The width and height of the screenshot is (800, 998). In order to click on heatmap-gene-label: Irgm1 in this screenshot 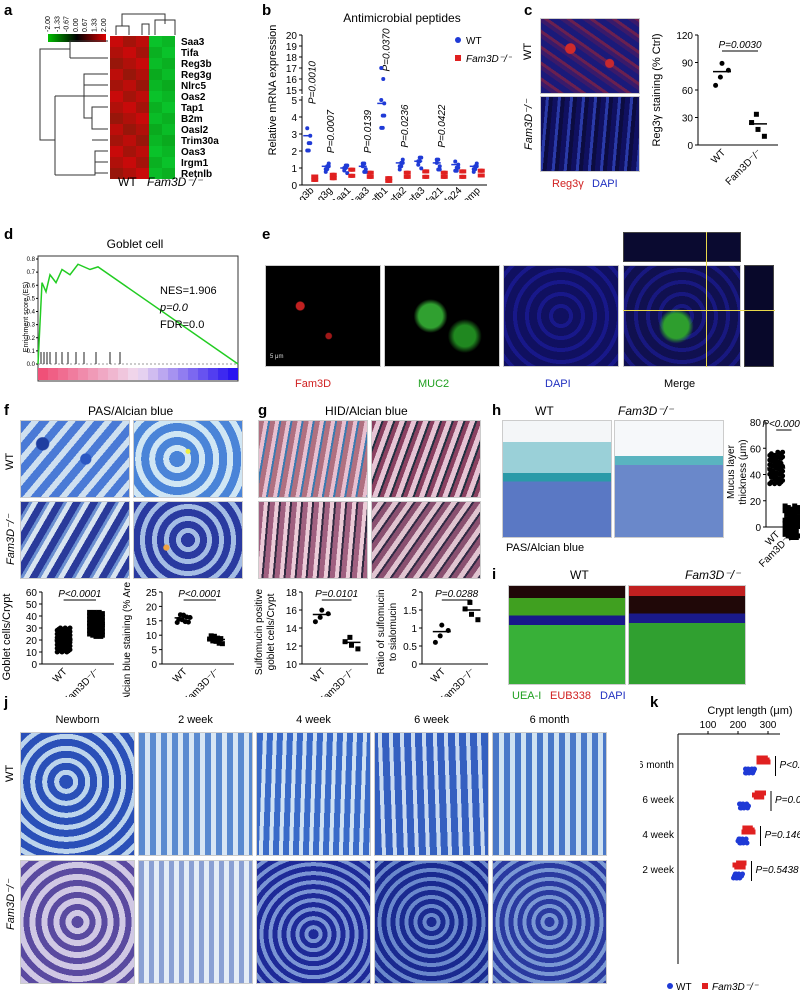, I will do `click(195, 163)`.